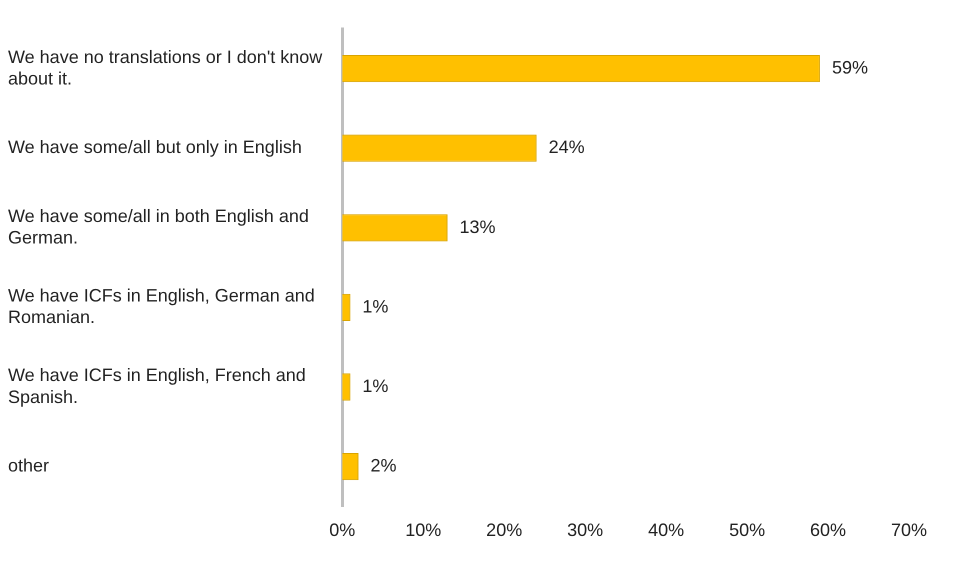 The image size is (957, 564). What do you see at coordinates (29, 466) in the screenshot?
I see `y-tick-label: other` at bounding box center [29, 466].